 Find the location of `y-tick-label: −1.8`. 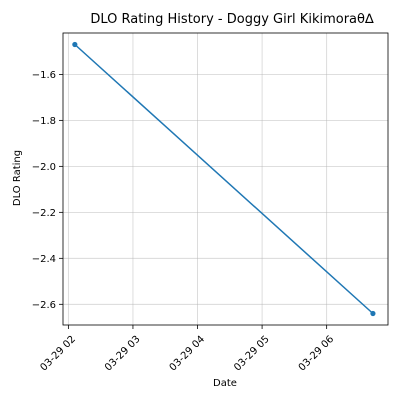

y-tick-label: −1.8 is located at coordinates (44, 121).